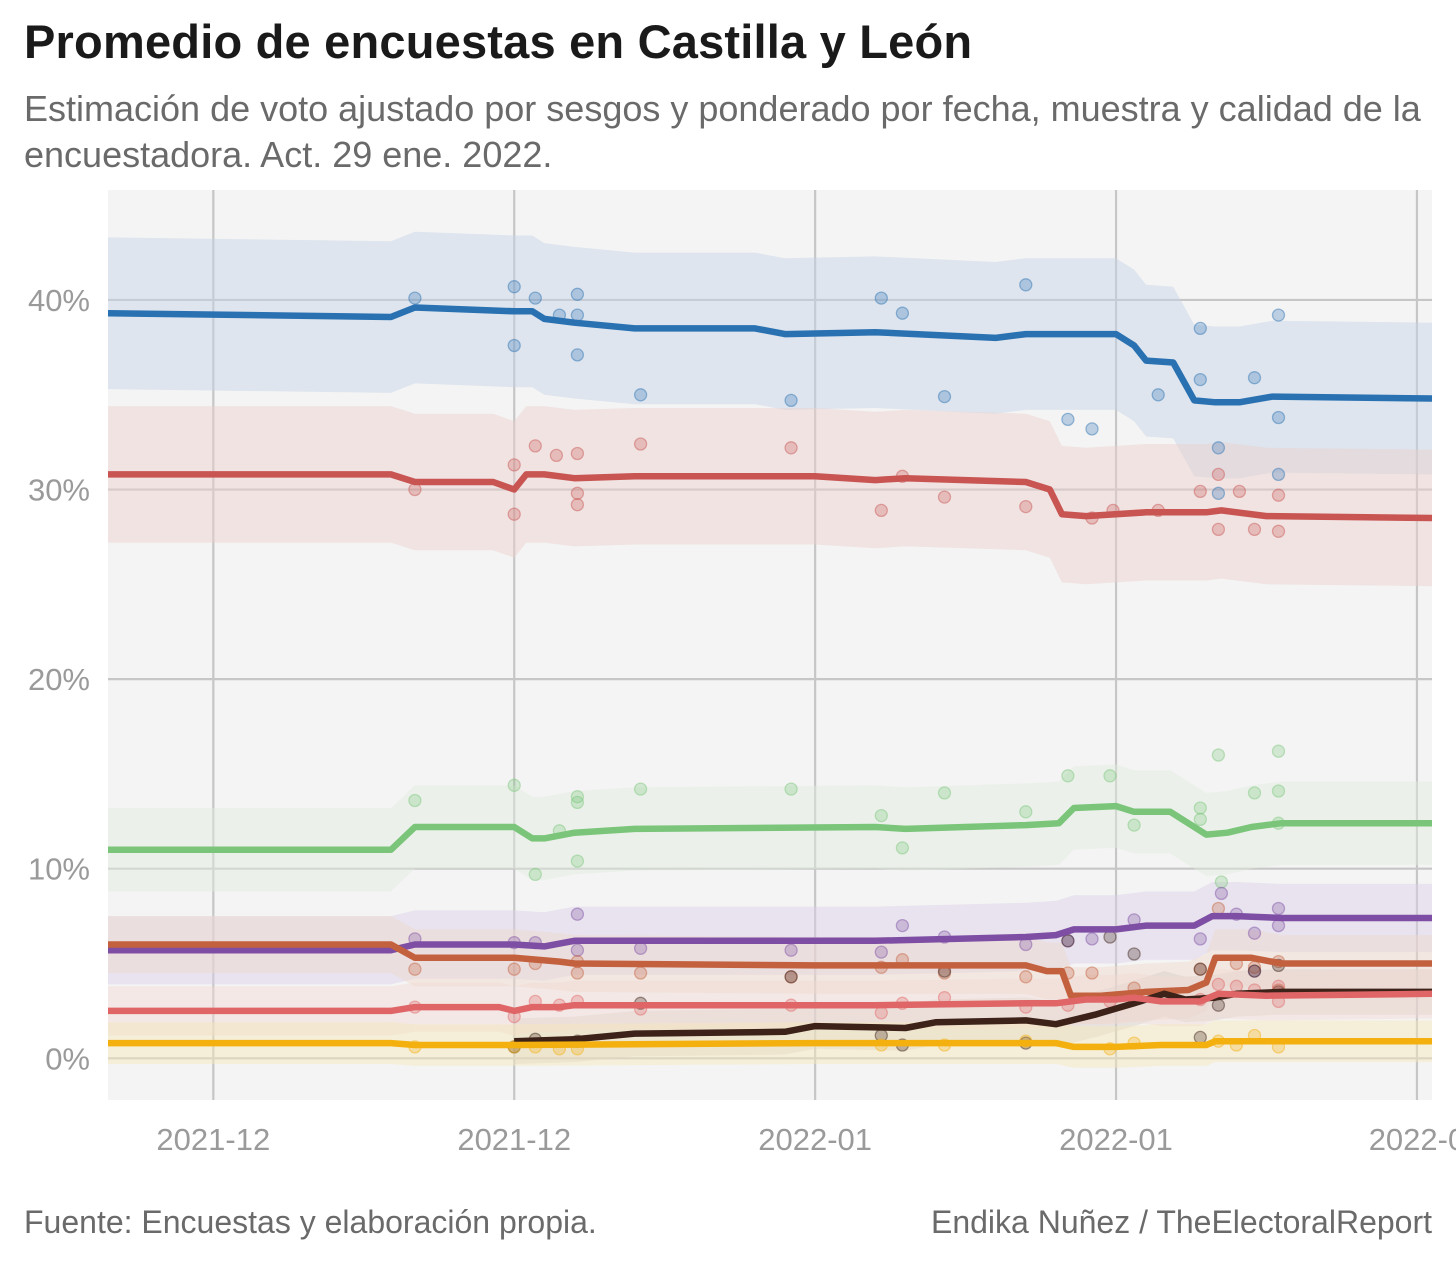 The width and height of the screenshot is (1456, 1266). What do you see at coordinates (806, 1139) in the screenshot?
I see `x-axis-tick-labels: 2021-12 2021-12 2022-01 2022-01 2022-0` at bounding box center [806, 1139].